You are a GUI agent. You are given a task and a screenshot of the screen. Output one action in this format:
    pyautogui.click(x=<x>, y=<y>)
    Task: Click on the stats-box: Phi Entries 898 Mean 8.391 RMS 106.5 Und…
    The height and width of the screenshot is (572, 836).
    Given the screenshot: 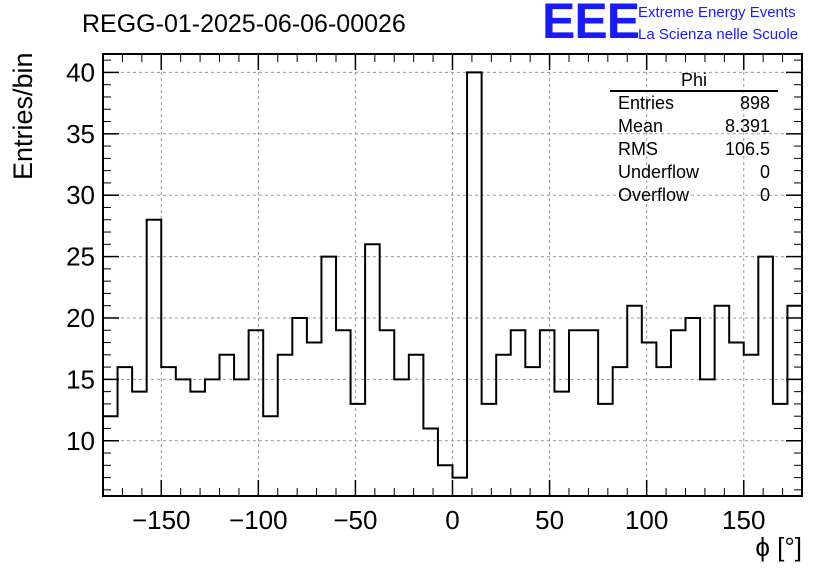 What is the action you would take?
    pyautogui.click(x=694, y=138)
    